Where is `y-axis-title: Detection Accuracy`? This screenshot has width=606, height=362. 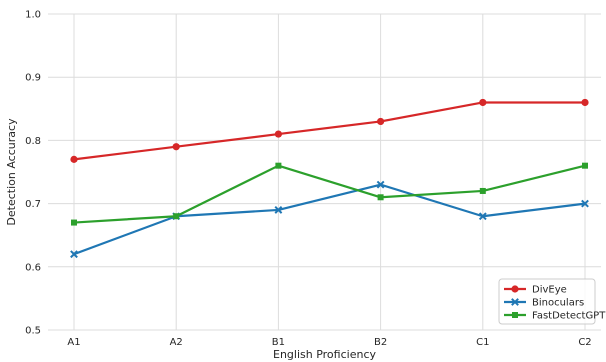 y-axis-title: Detection Accuracy is located at coordinates (11, 172).